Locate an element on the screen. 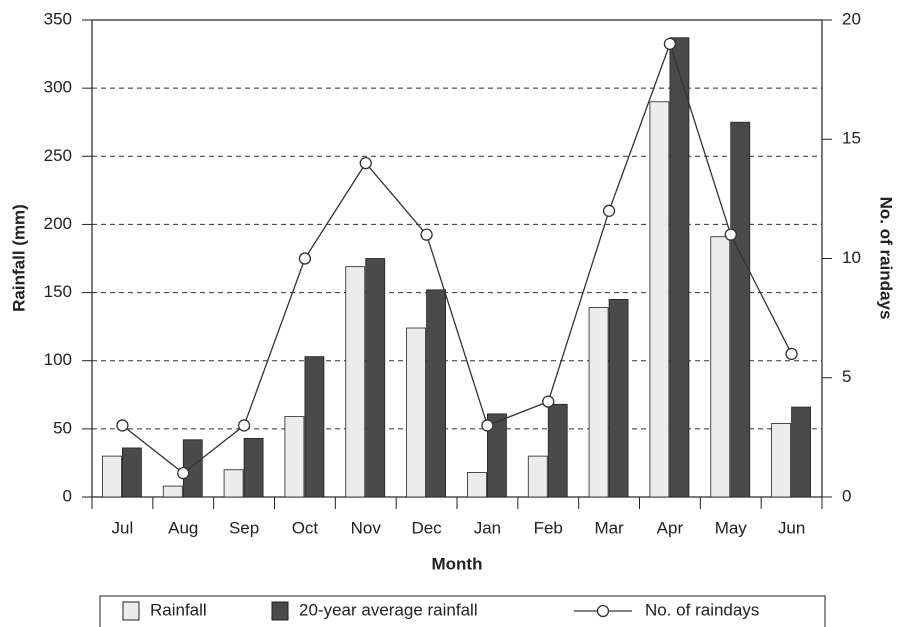 The width and height of the screenshot is (903, 627). y-tick-label: 0 is located at coordinates (67, 495).